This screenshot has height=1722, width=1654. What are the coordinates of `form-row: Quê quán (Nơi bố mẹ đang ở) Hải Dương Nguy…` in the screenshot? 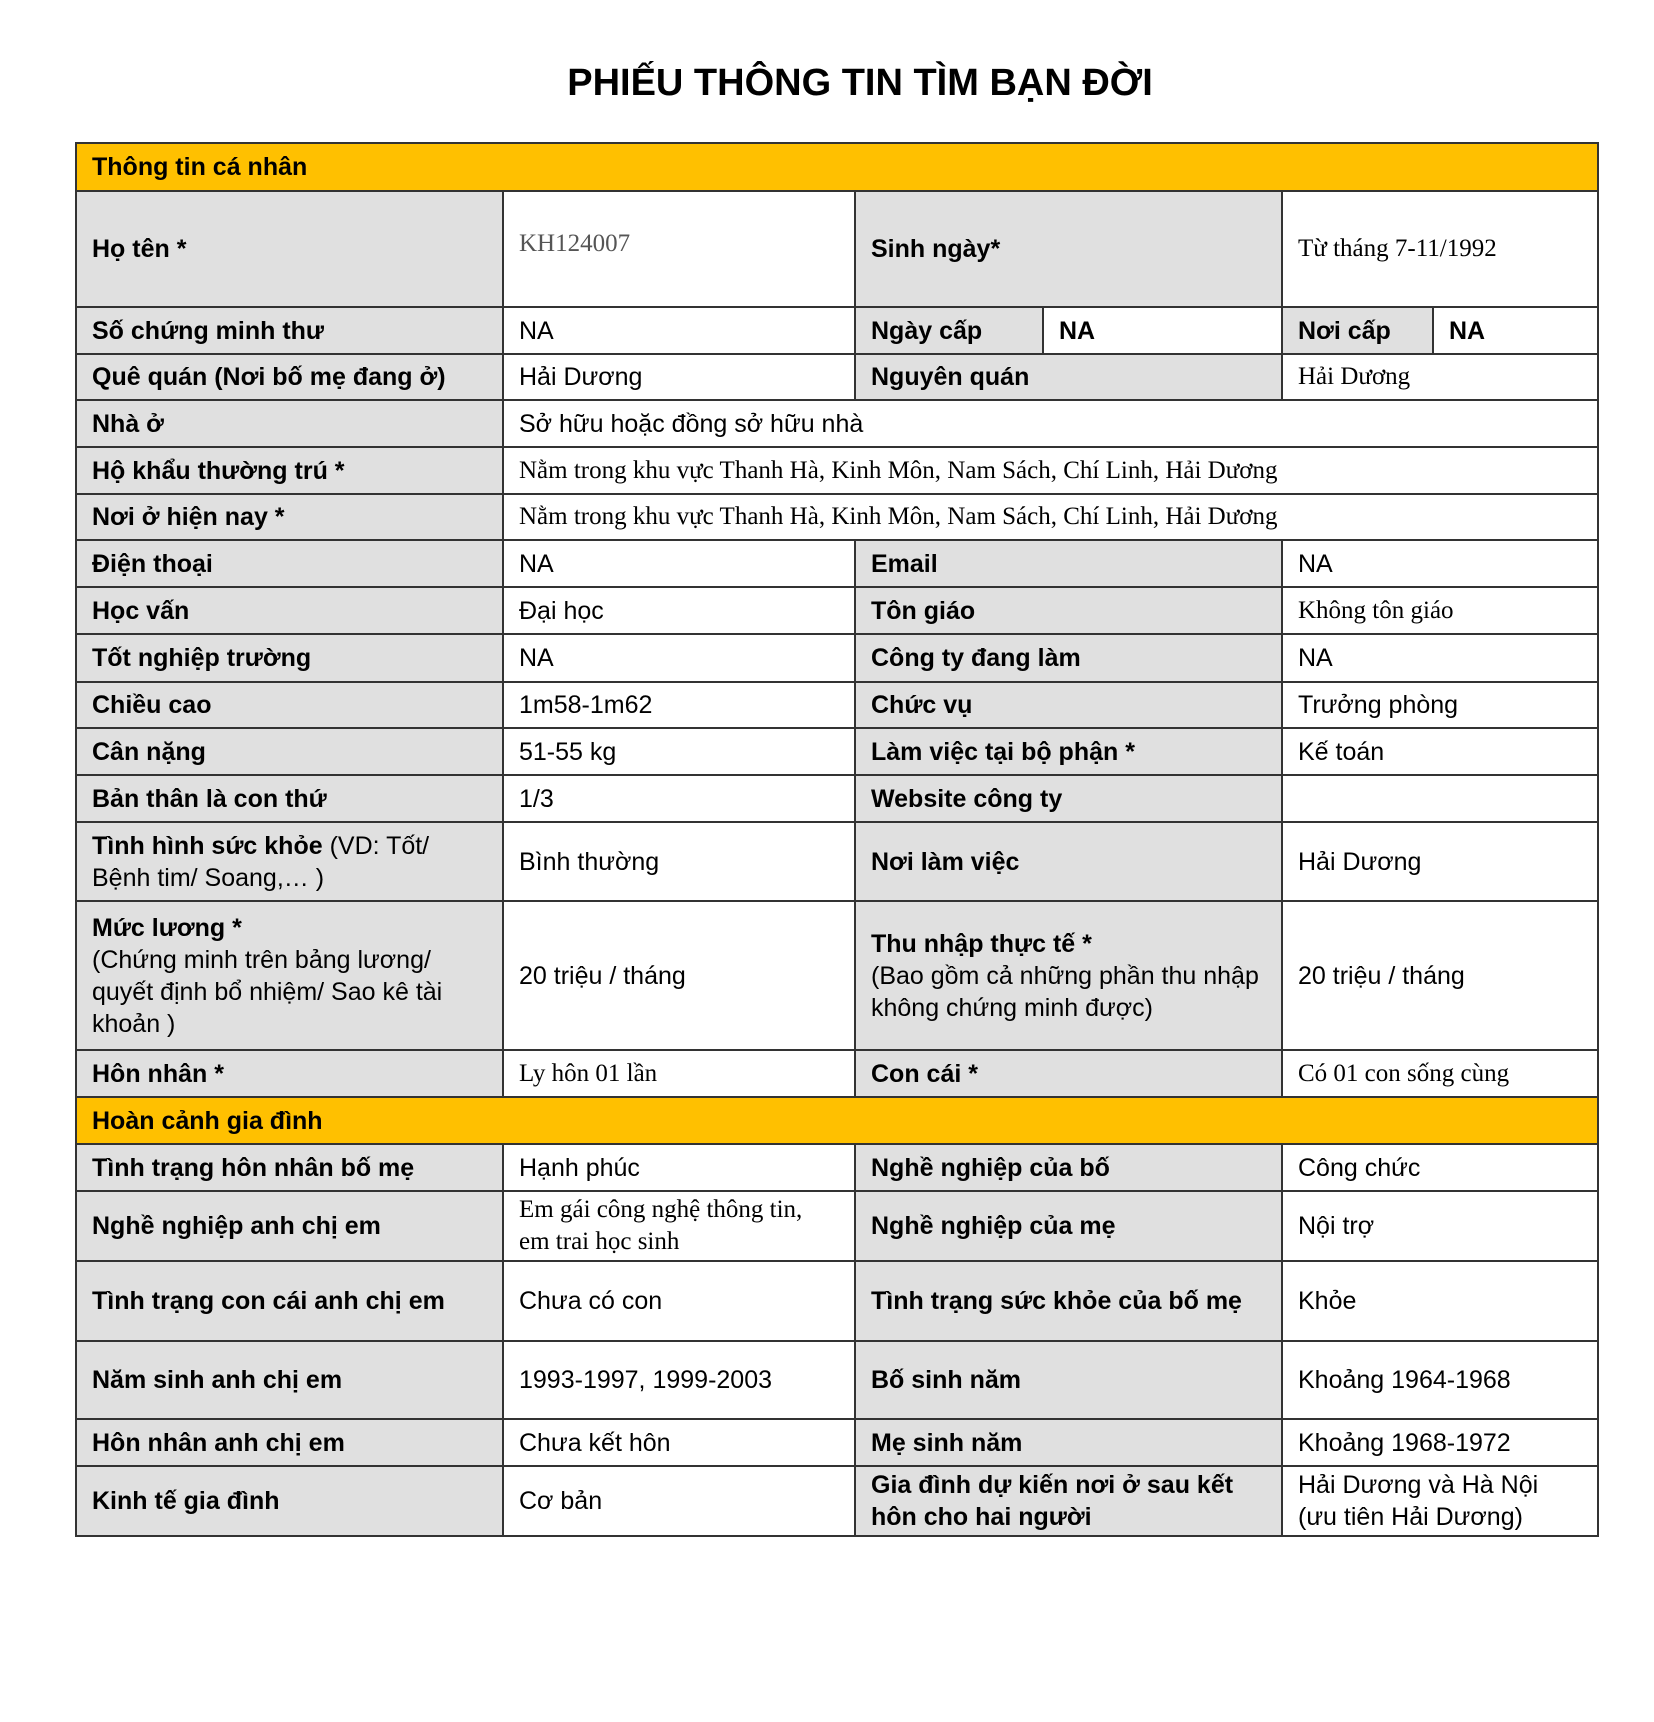 It's located at (837, 377).